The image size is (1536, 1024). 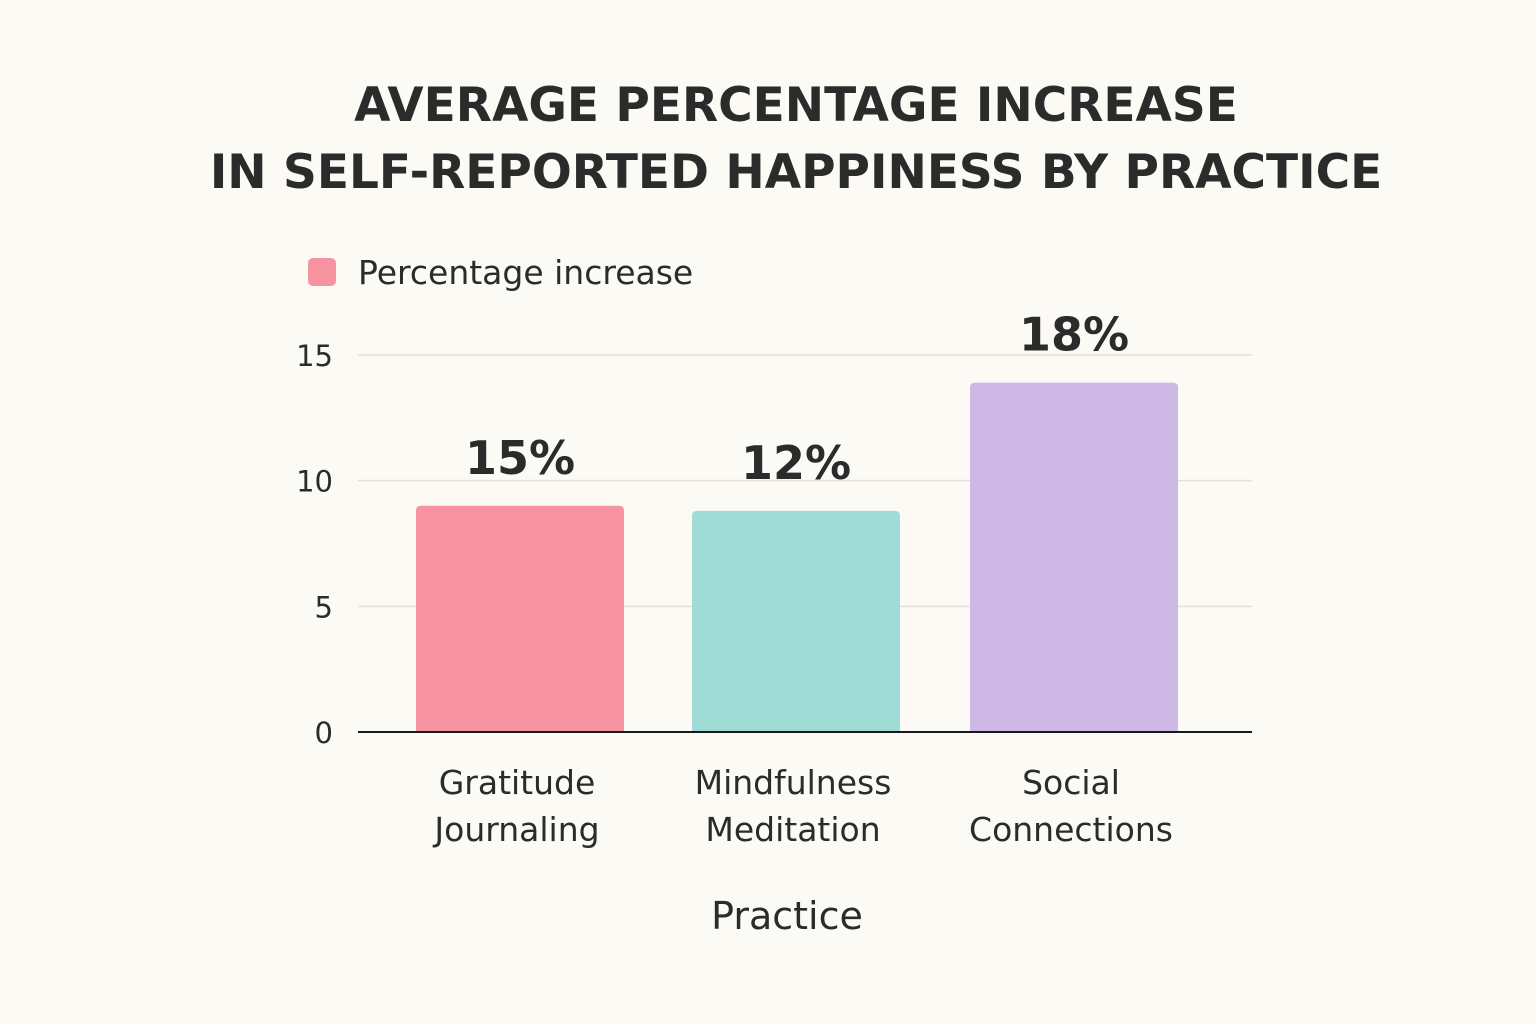 I want to click on y-tick-label: 5, so click(x=324, y=607).